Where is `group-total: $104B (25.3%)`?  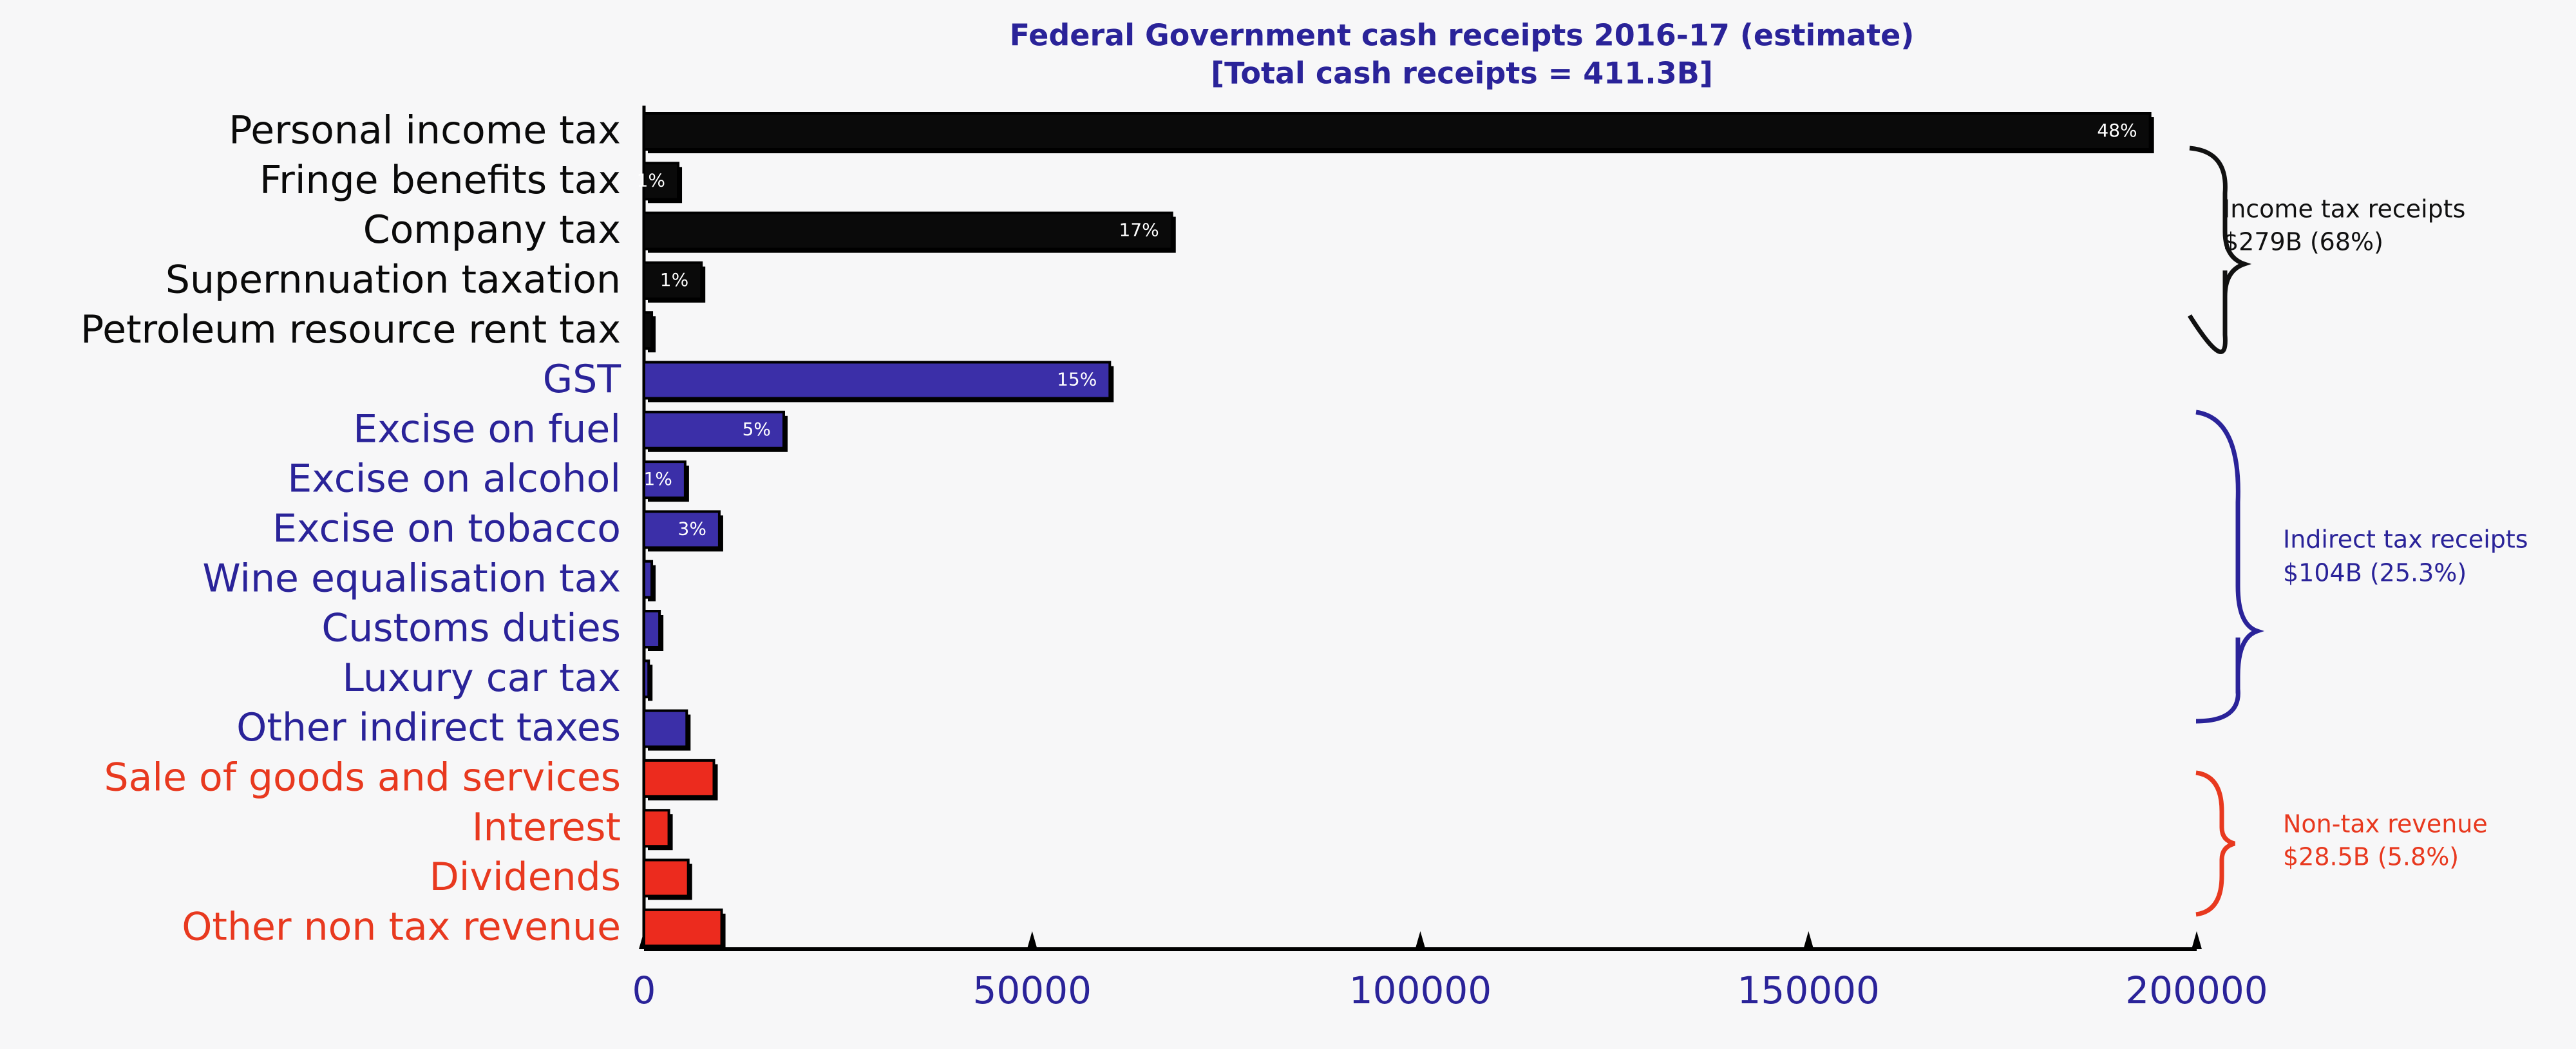
group-total: $104B (25.3%) is located at coordinates (2375, 573).